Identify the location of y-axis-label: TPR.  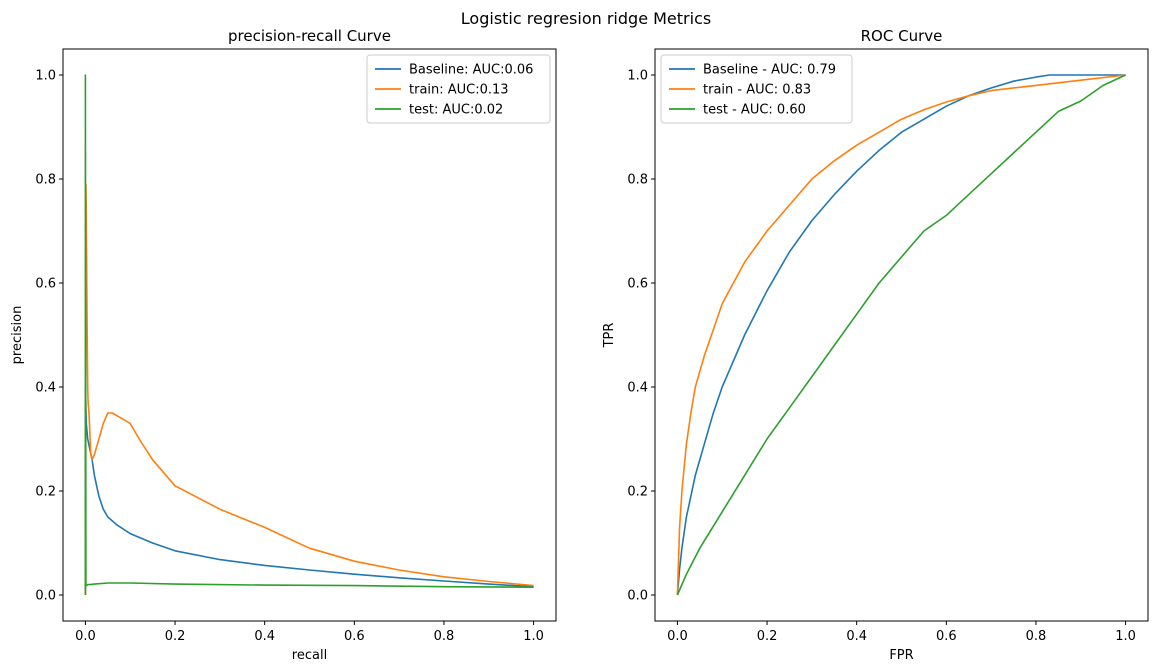
(609, 336).